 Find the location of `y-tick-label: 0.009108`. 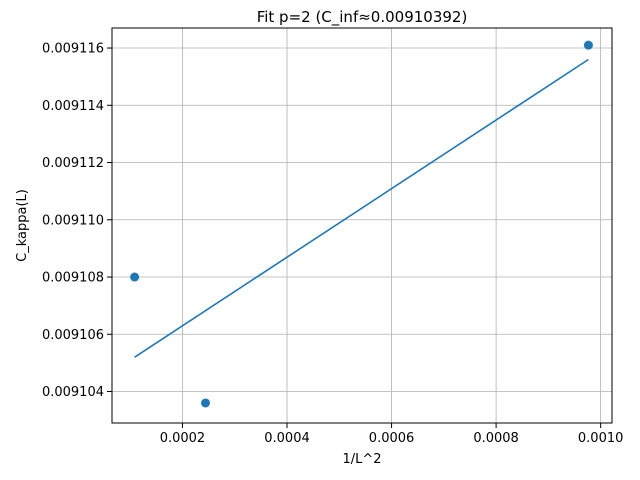

y-tick-label: 0.009108 is located at coordinates (73, 278).